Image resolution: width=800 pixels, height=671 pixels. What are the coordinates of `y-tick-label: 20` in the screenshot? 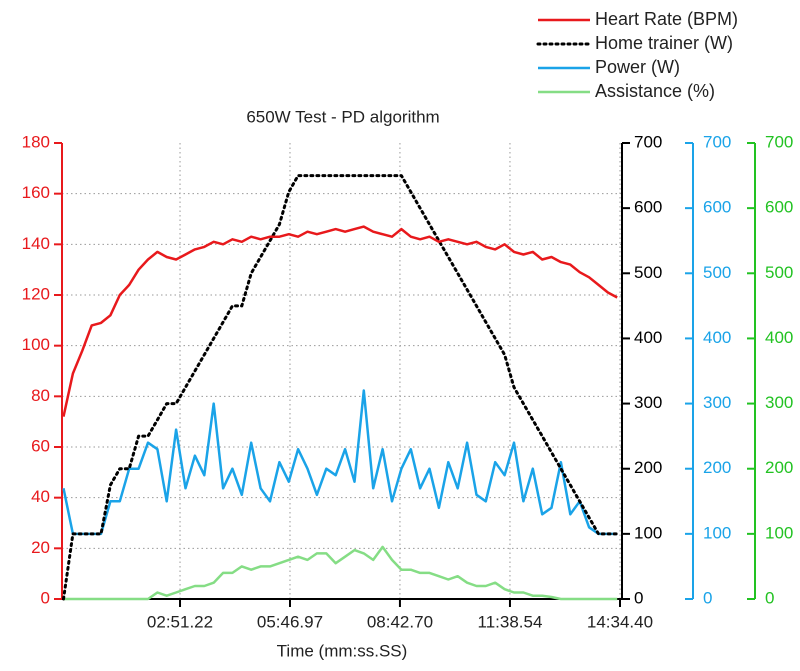 It's located at (40, 547).